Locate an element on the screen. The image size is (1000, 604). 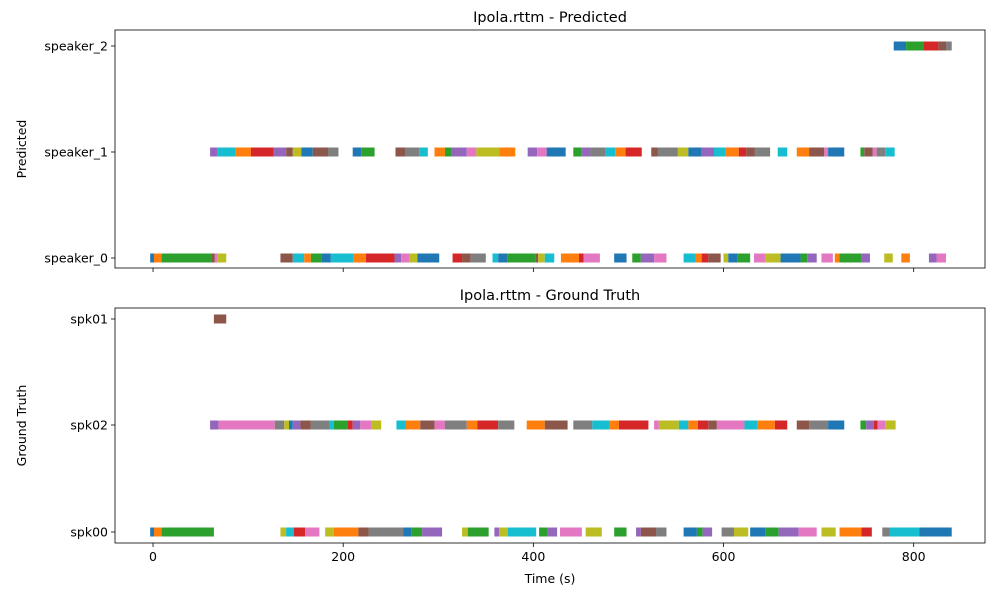
panel2-xtick-label-2: 400 is located at coordinates (533, 556).